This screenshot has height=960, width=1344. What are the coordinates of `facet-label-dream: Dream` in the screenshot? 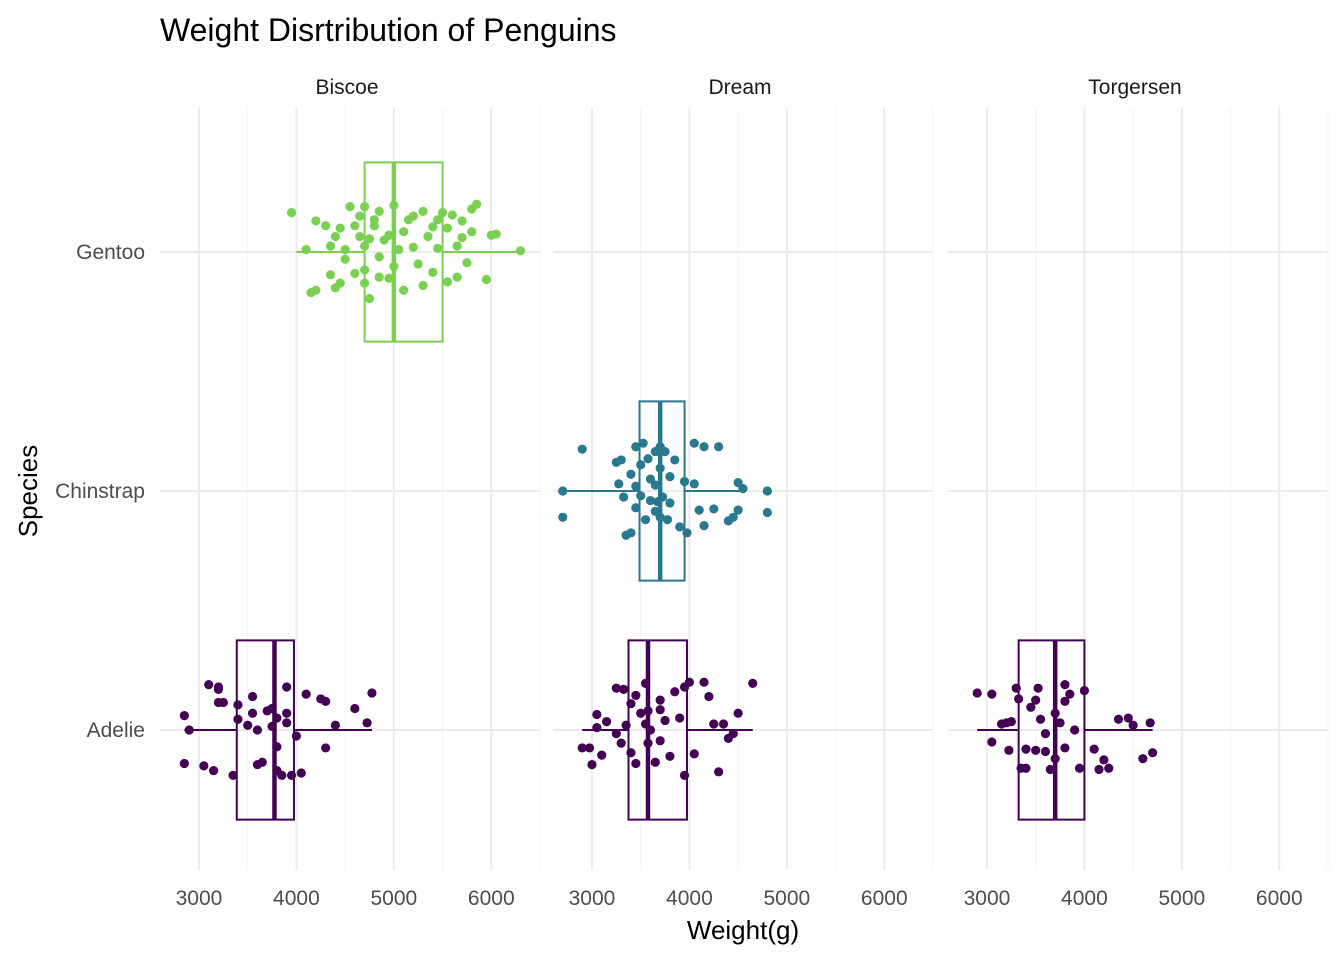 It's located at (739, 87).